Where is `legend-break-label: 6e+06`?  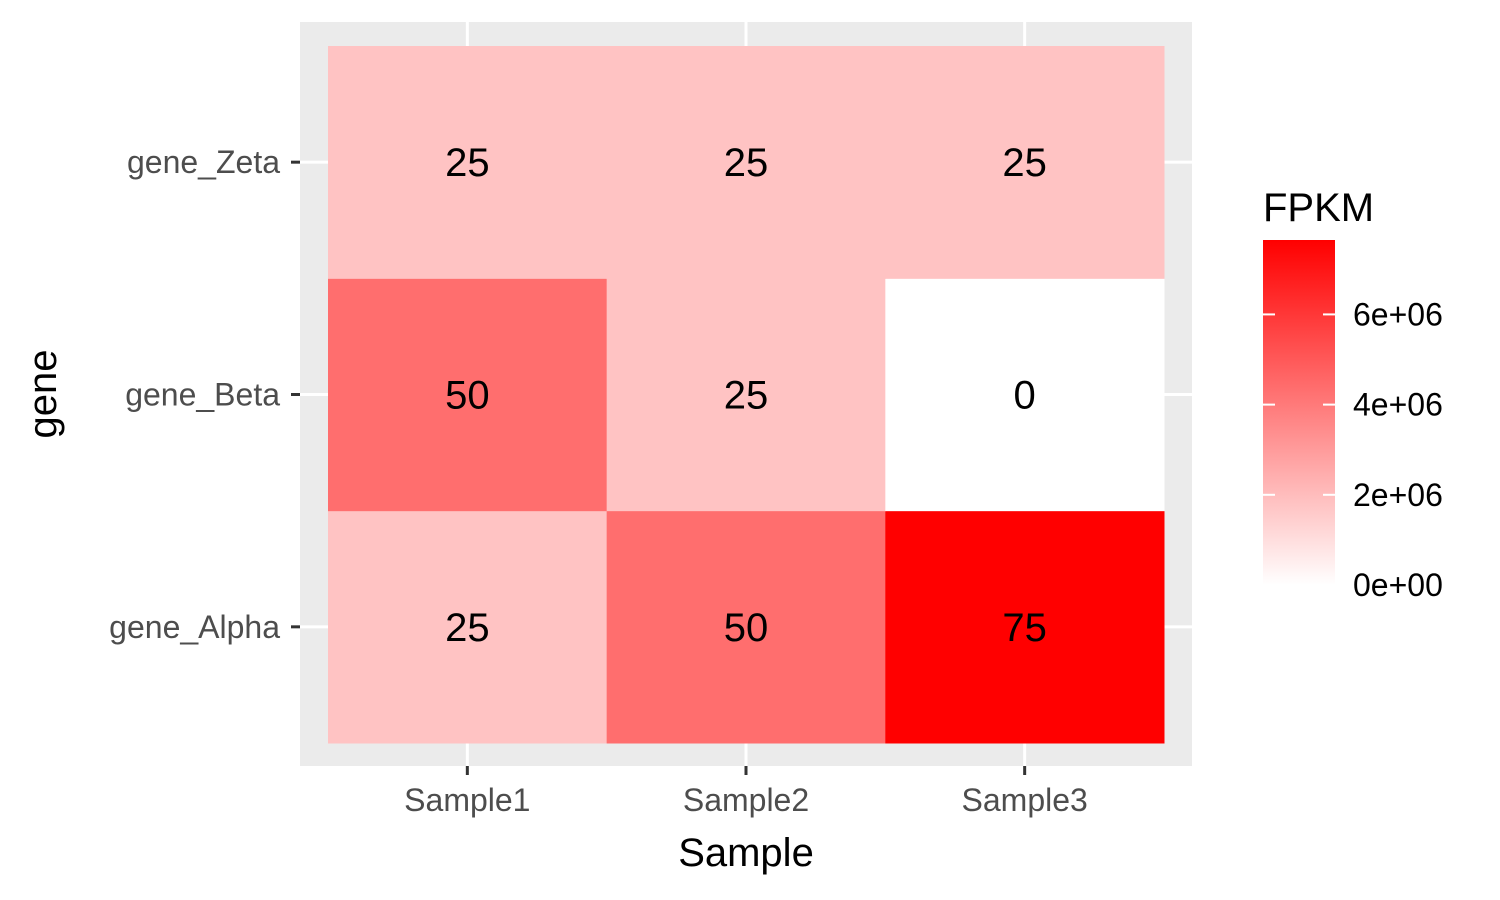
legend-break-label: 6e+06 is located at coordinates (1398, 314).